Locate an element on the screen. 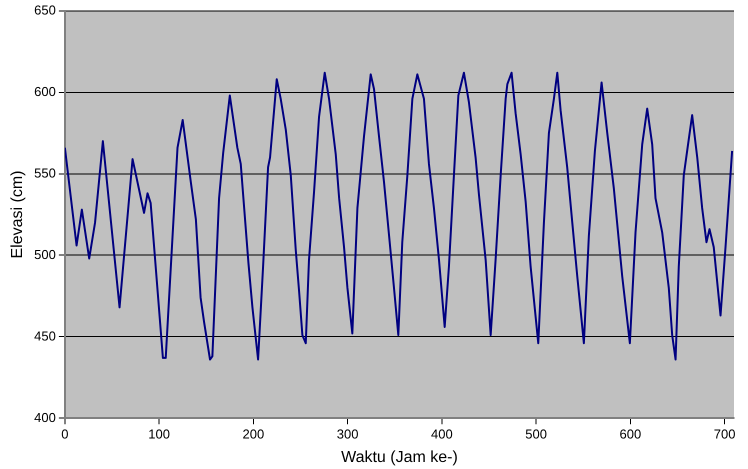  x-tick-label: 200 is located at coordinates (253, 434).